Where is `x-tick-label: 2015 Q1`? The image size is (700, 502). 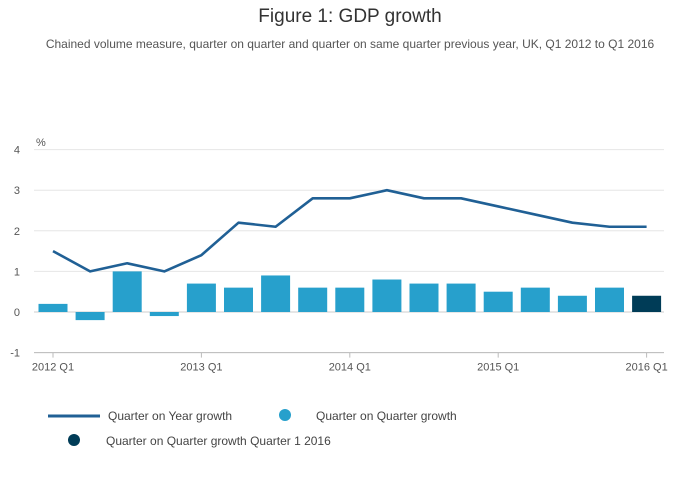 x-tick-label: 2015 Q1 is located at coordinates (498, 368).